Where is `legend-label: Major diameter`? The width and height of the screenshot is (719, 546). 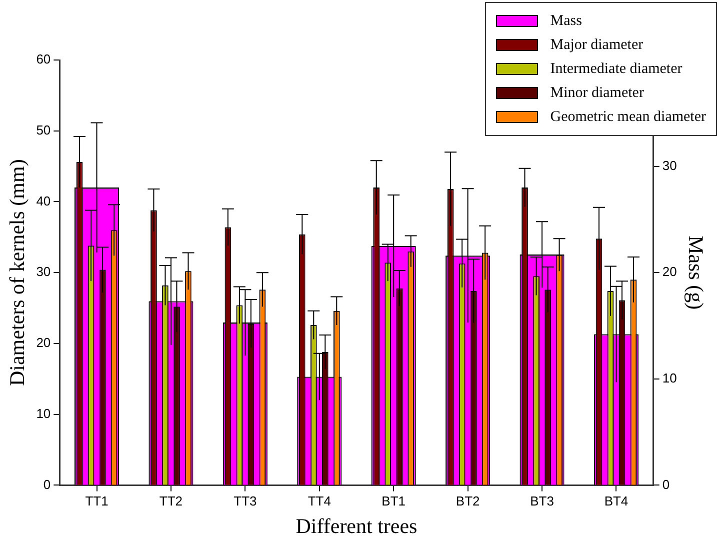
legend-label: Major diameter is located at coordinates (597, 45).